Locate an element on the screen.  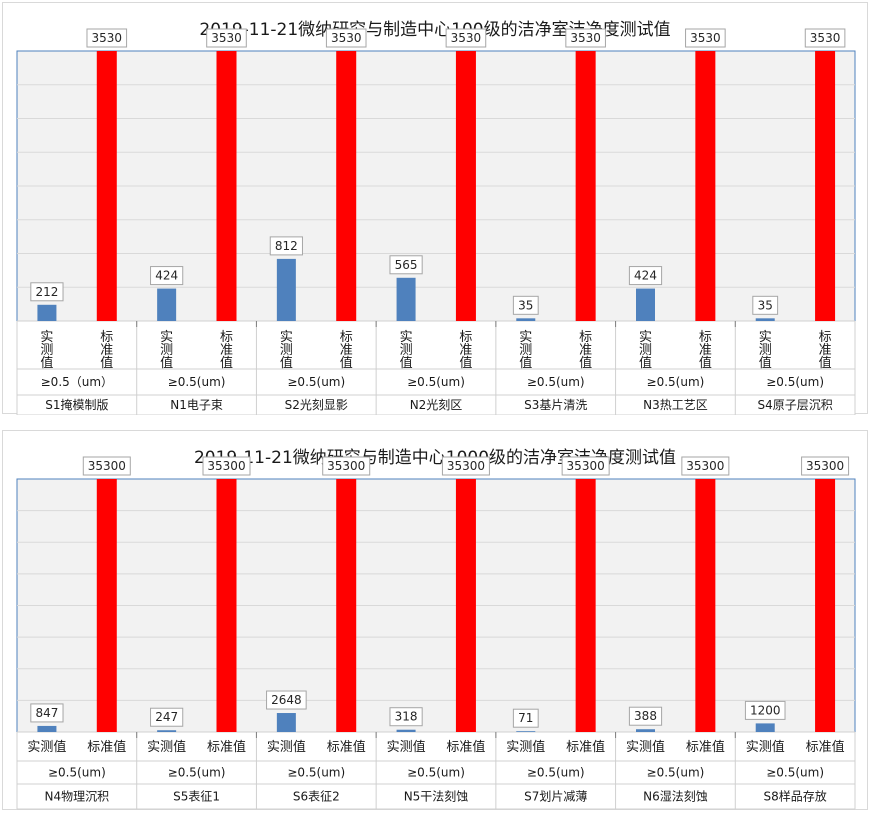
category-label: S4原子层沉积 is located at coordinates (795, 405).